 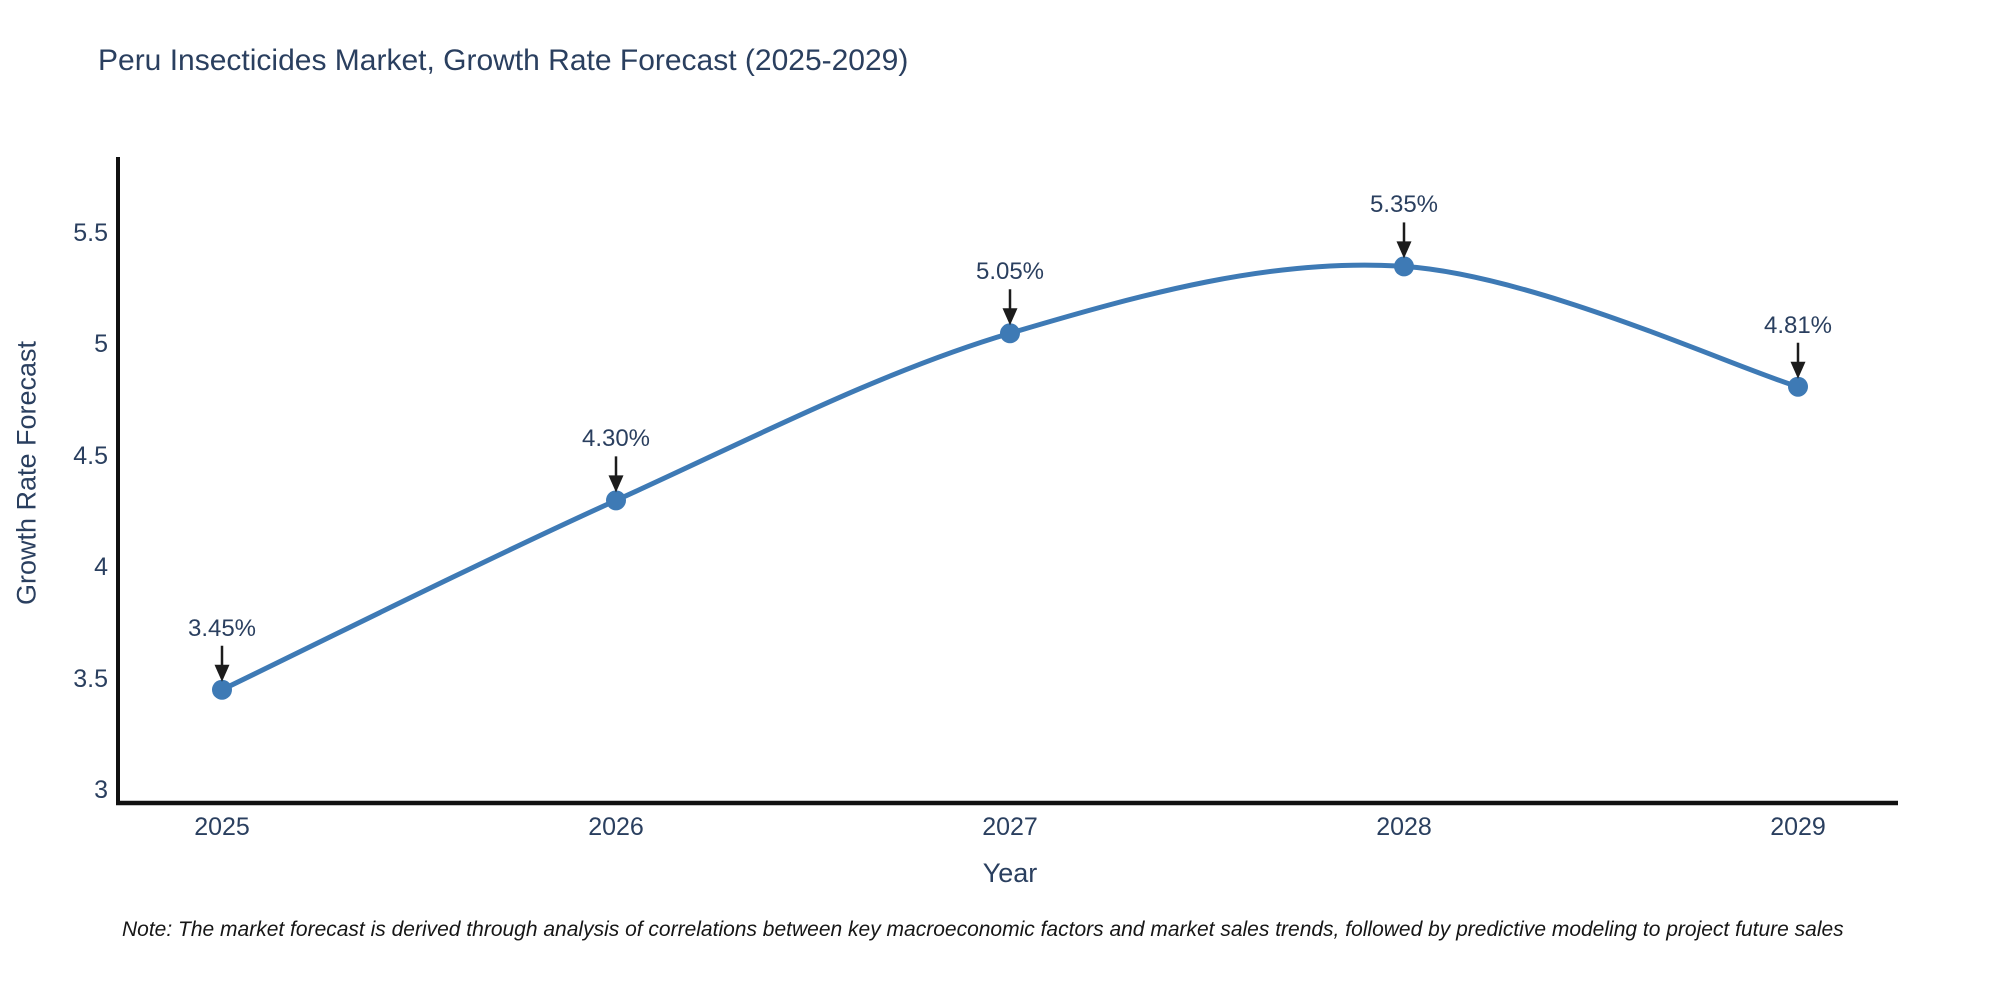 I want to click on y-tick-label: 4.5, so click(x=90, y=455).